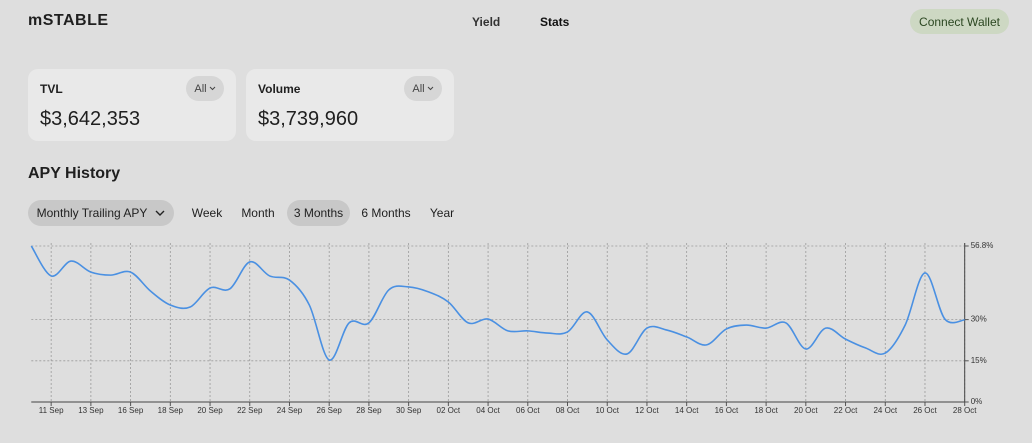 This screenshot has width=1032, height=443. Describe the element at coordinates (210, 410) in the screenshot. I see `x-tick-label: 20 Sep` at that location.